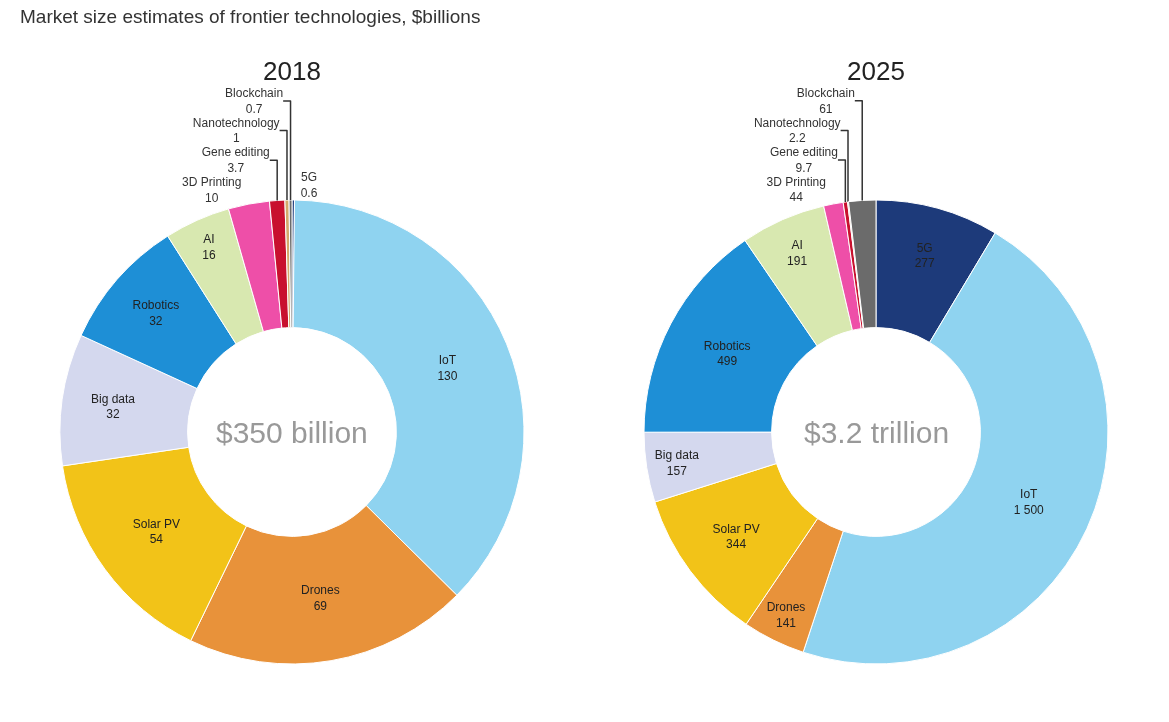 The height and width of the screenshot is (722, 1169). Describe the element at coordinates (1029, 509) in the screenshot. I see `data-label: 1 500` at that location.